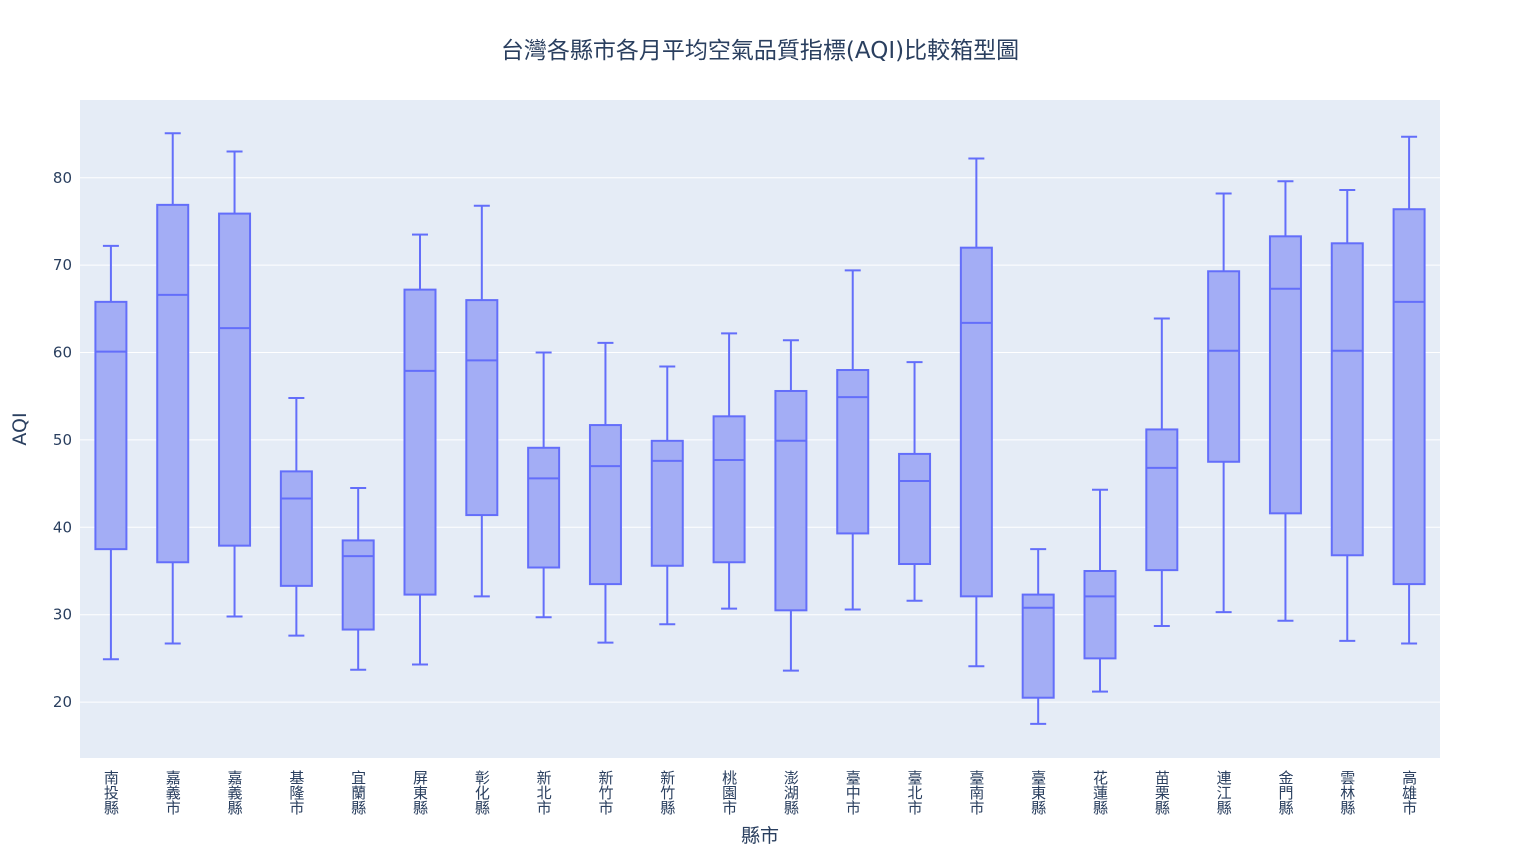  Describe the element at coordinates (1162, 792) in the screenshot. I see `x-tick-label-苗栗縣: 苗栗縣` at that location.